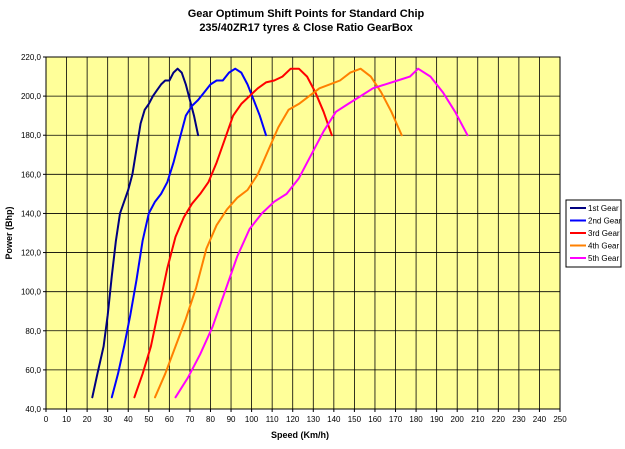  I want to click on y-tick-label: 120,0, so click(31, 253).